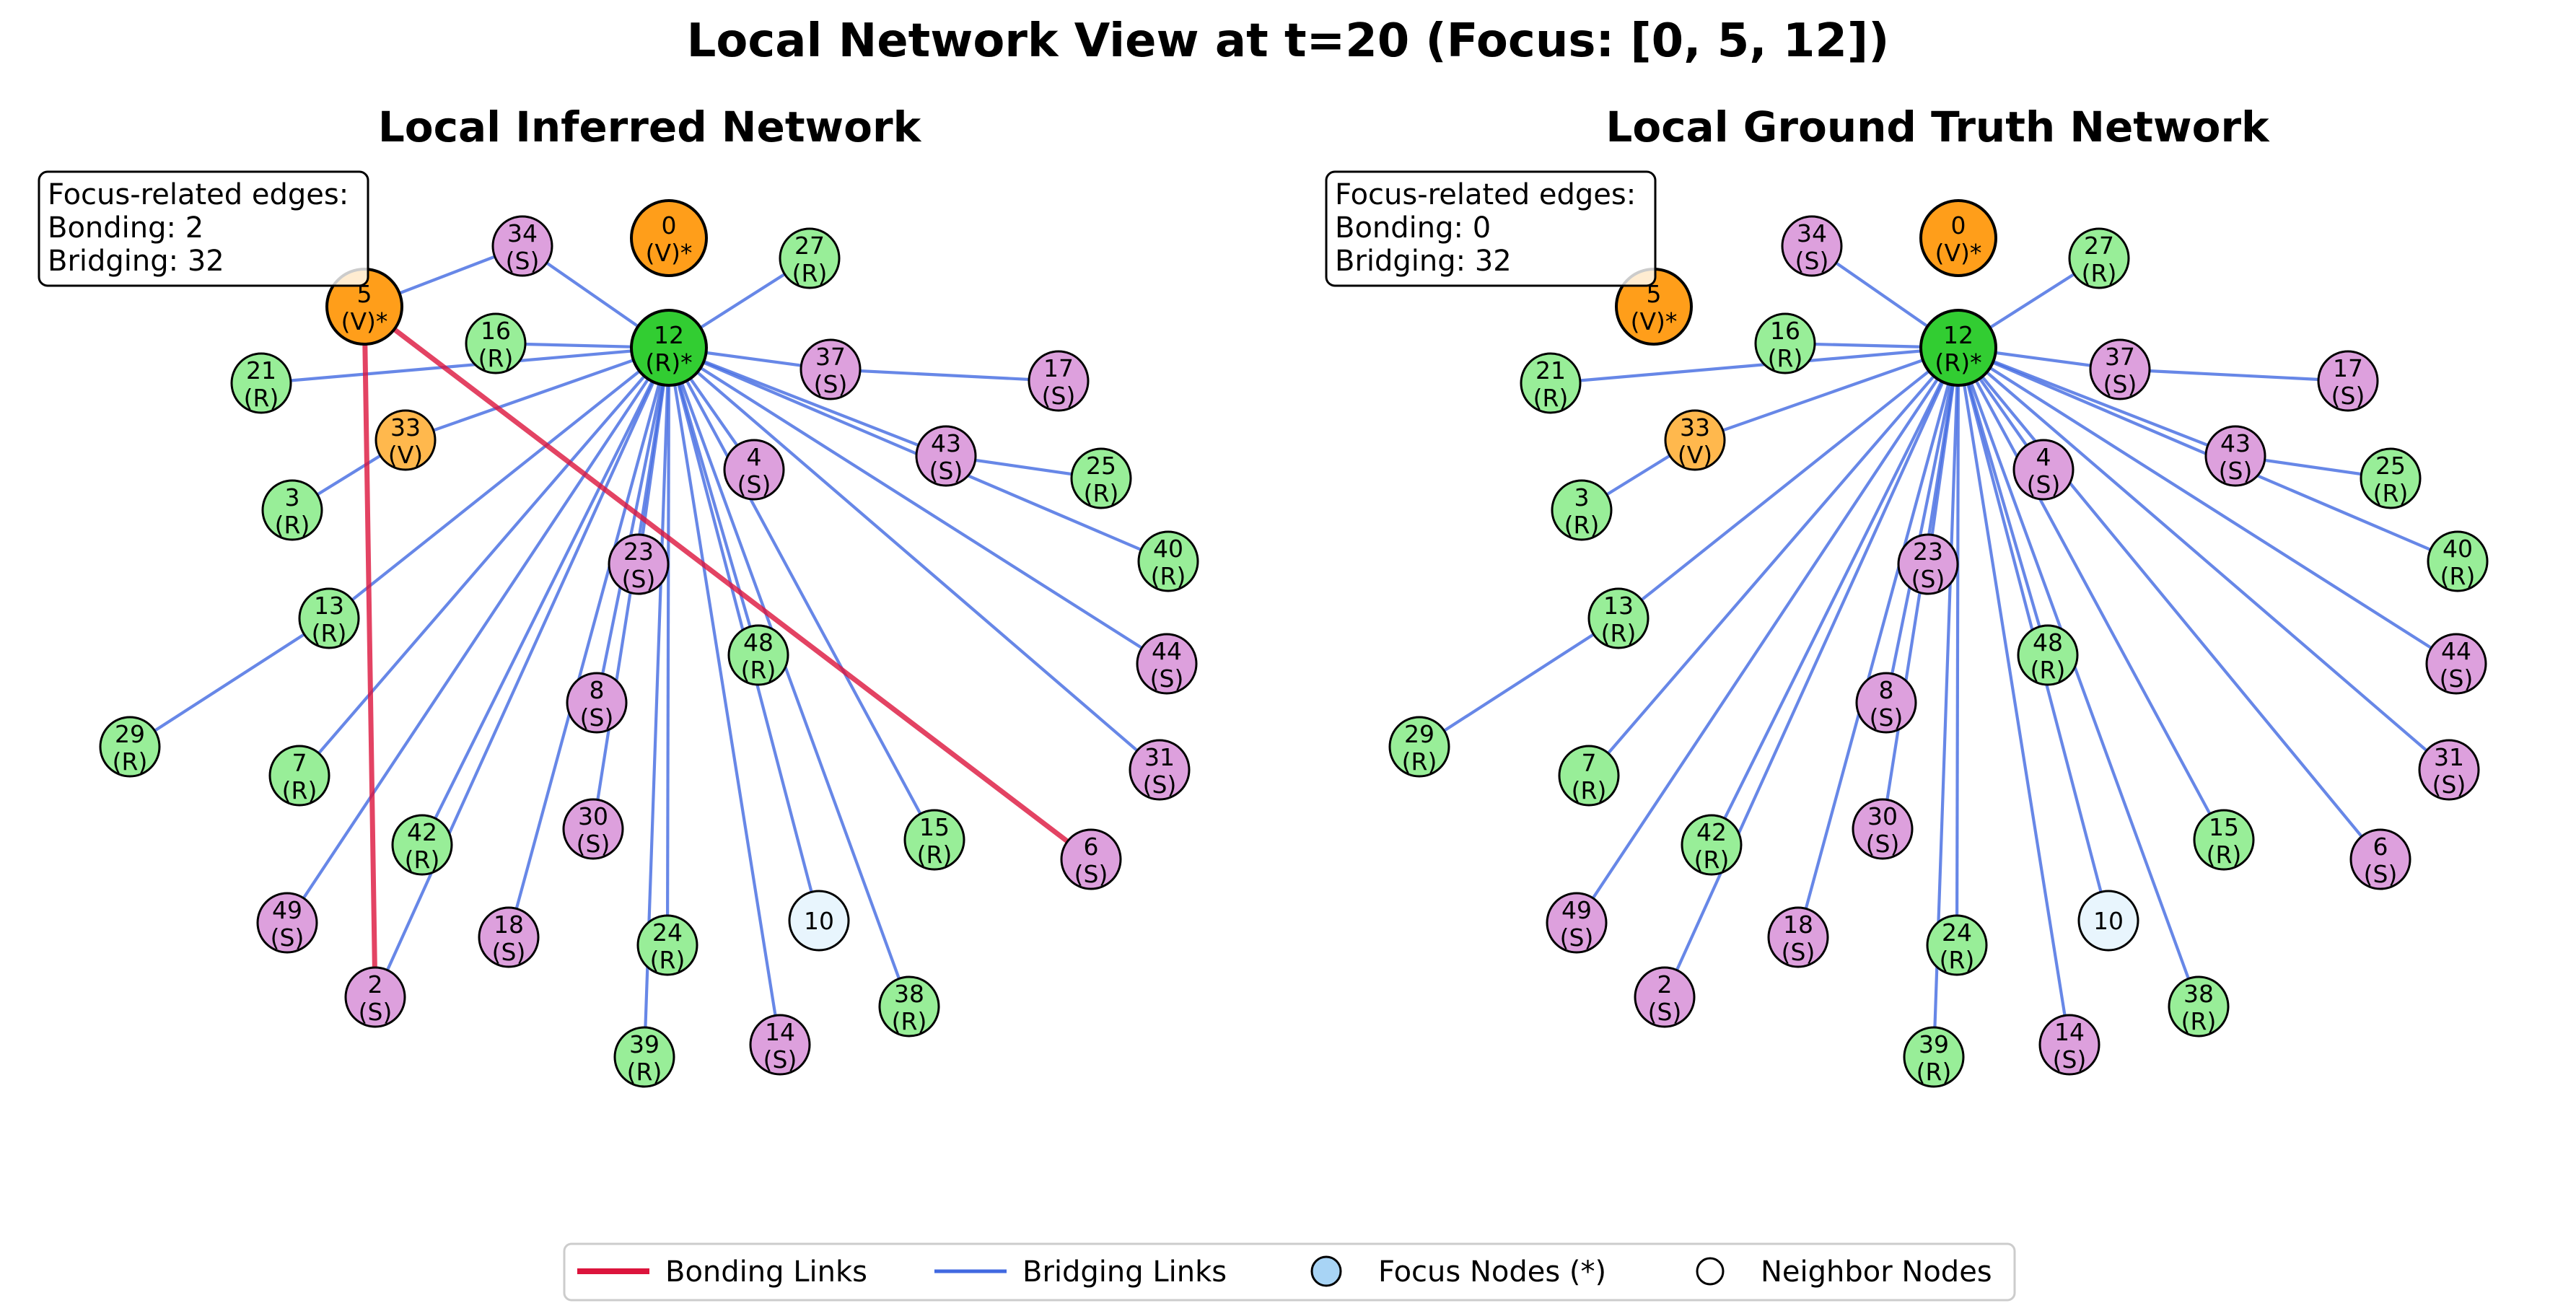 Image resolution: width=2576 pixels, height=1316 pixels. I want to click on node-17: 17(S), so click(2348, 381).